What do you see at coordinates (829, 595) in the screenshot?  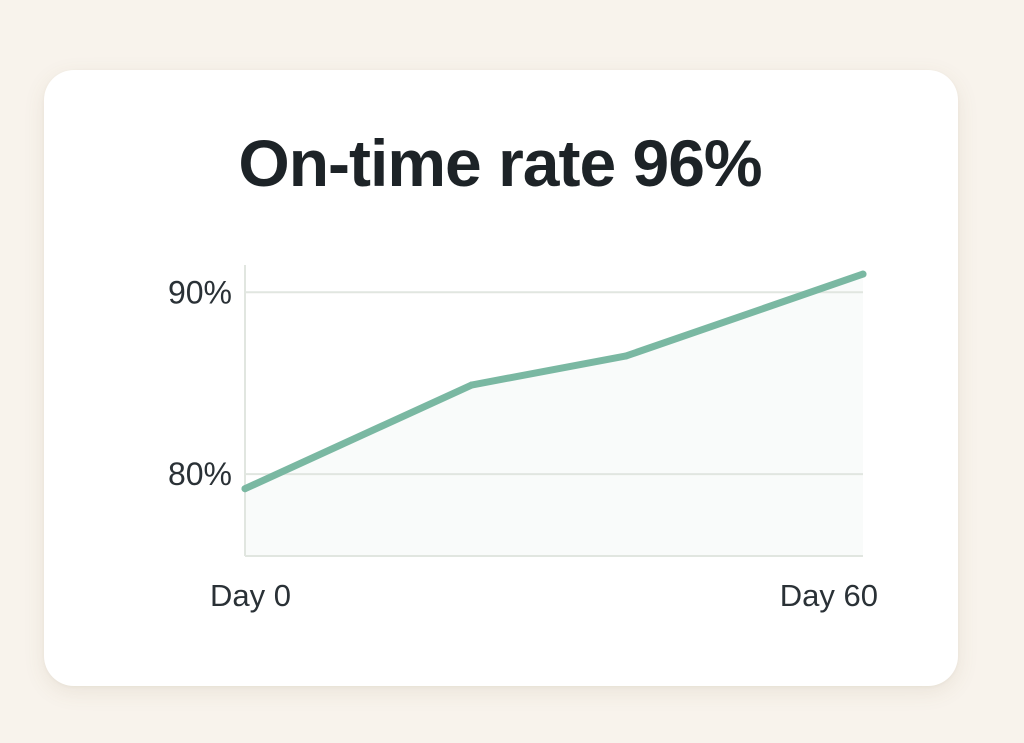 I see `x-tick-label-end: Day 60` at bounding box center [829, 595].